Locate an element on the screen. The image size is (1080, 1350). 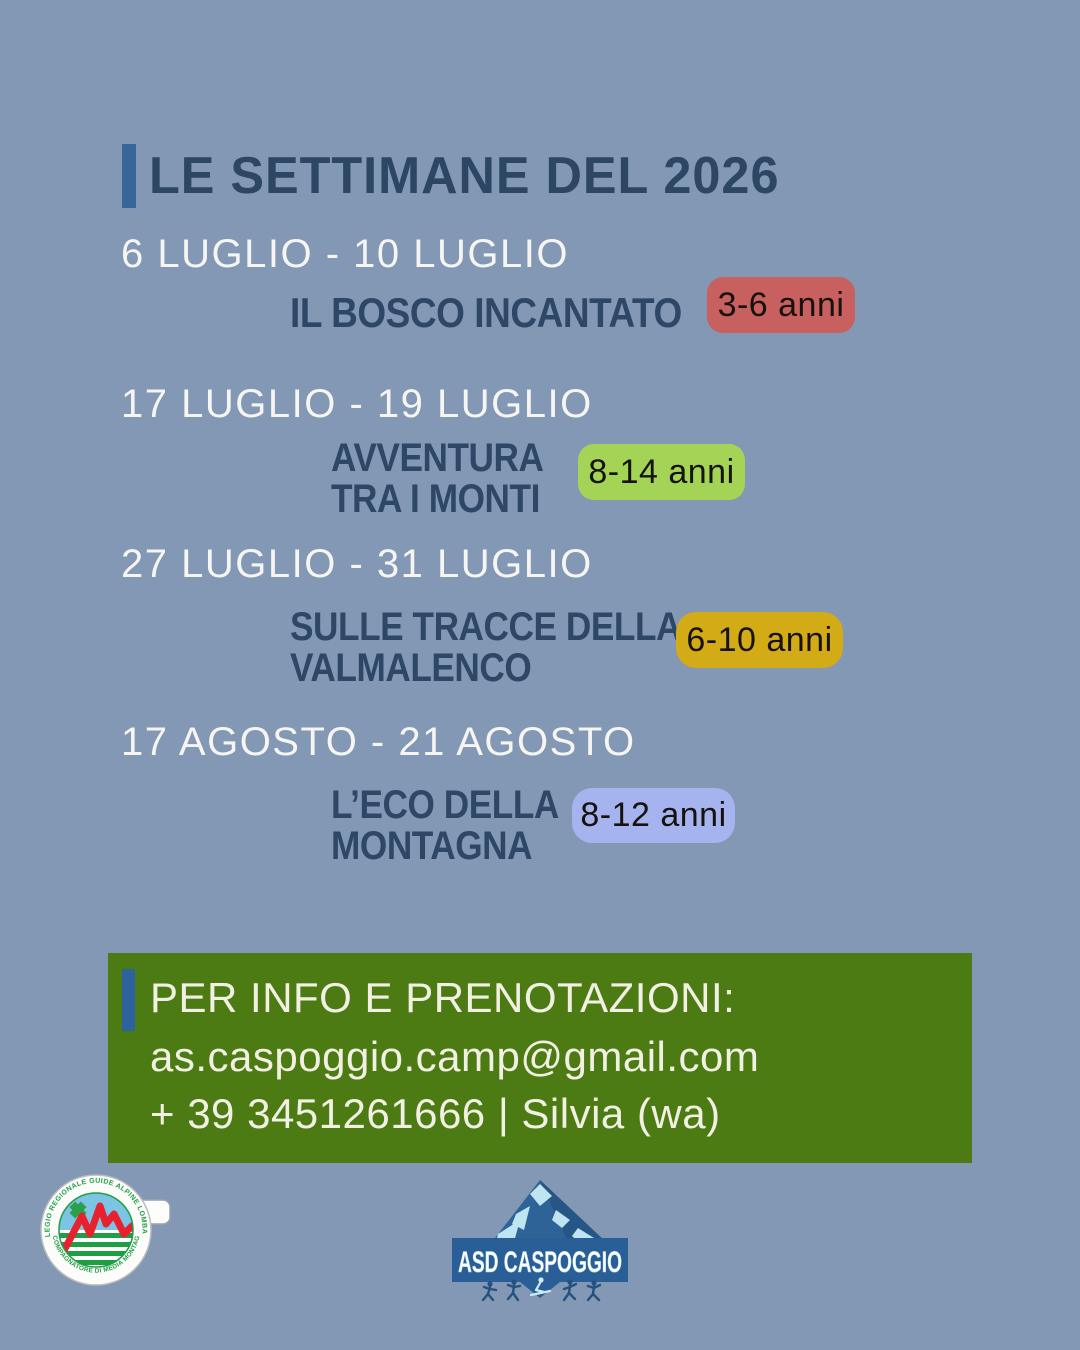
badge-inner-ring is located at coordinates (96, 1230).